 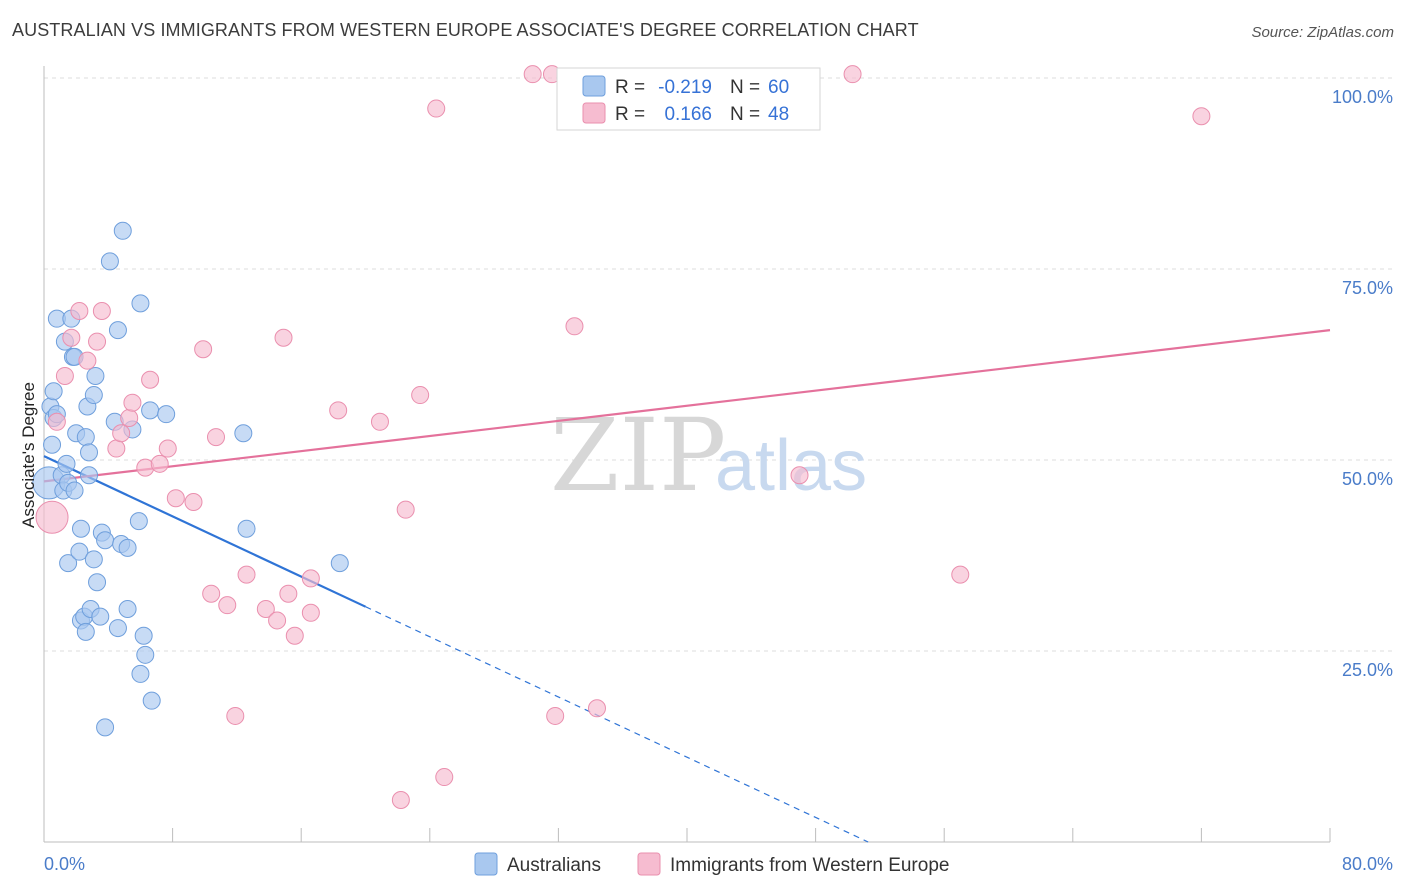 I want to click on legend-n-label-2: N =, so click(x=745, y=114).